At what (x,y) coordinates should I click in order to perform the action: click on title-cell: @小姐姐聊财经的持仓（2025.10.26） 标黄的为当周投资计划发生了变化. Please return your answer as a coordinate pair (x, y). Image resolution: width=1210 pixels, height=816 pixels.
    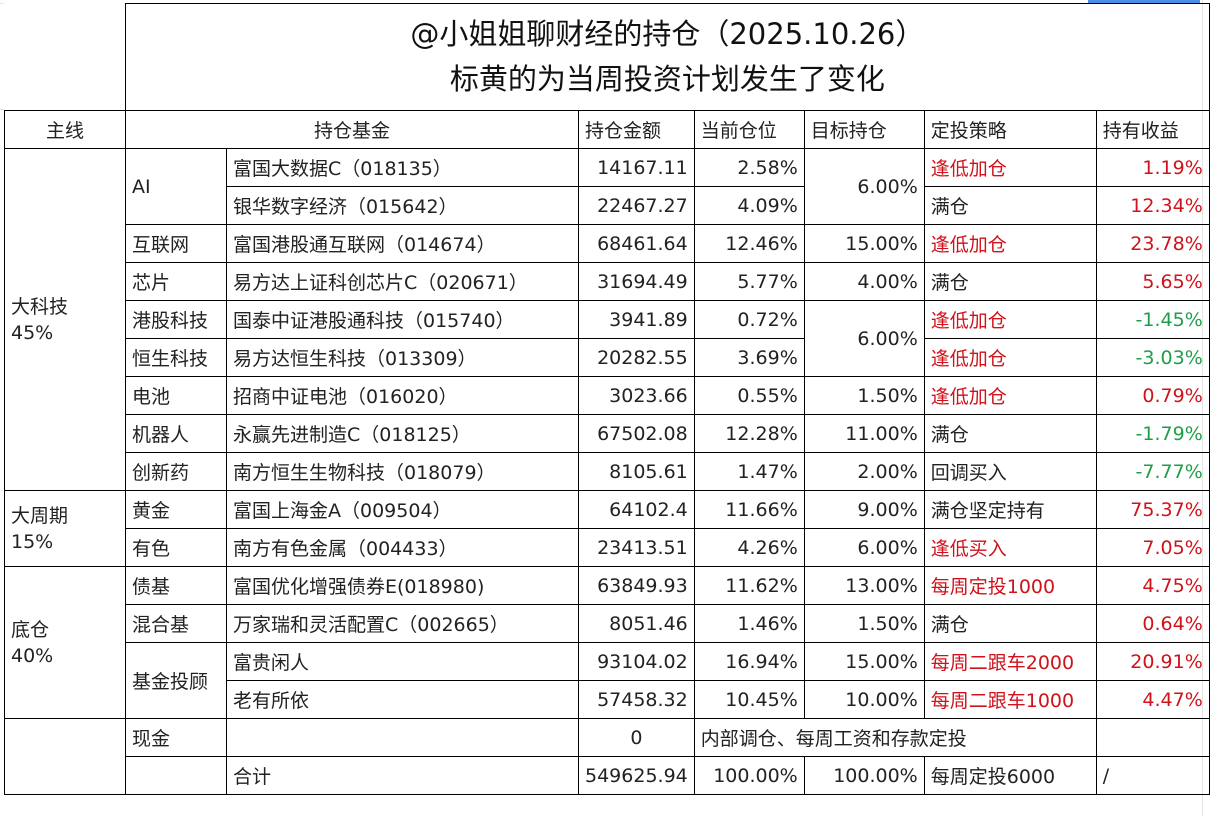
    Looking at the image, I should click on (667, 57).